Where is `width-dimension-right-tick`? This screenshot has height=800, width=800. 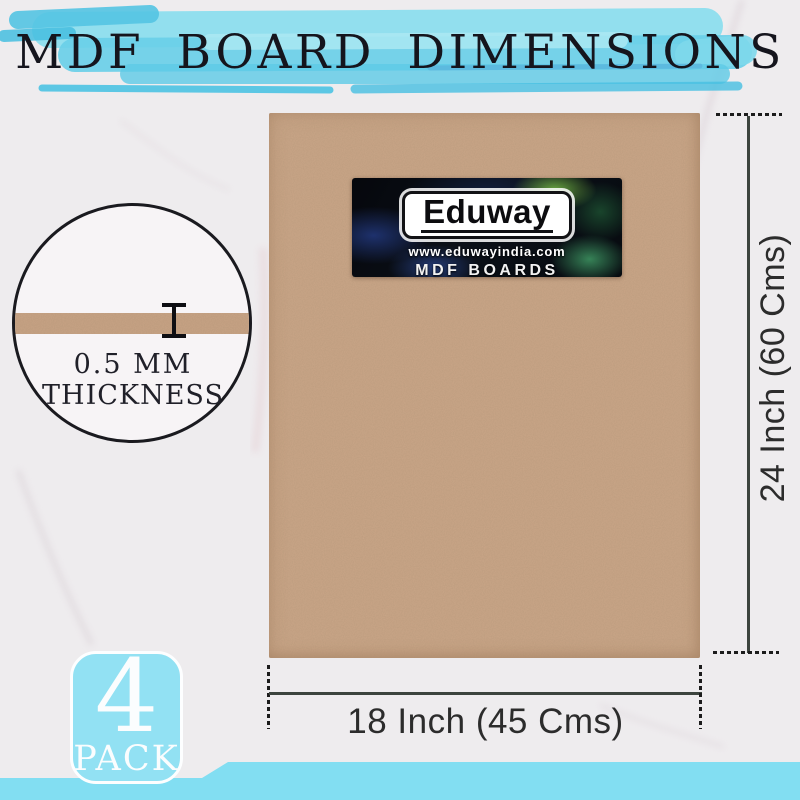 width-dimension-right-tick is located at coordinates (700, 697).